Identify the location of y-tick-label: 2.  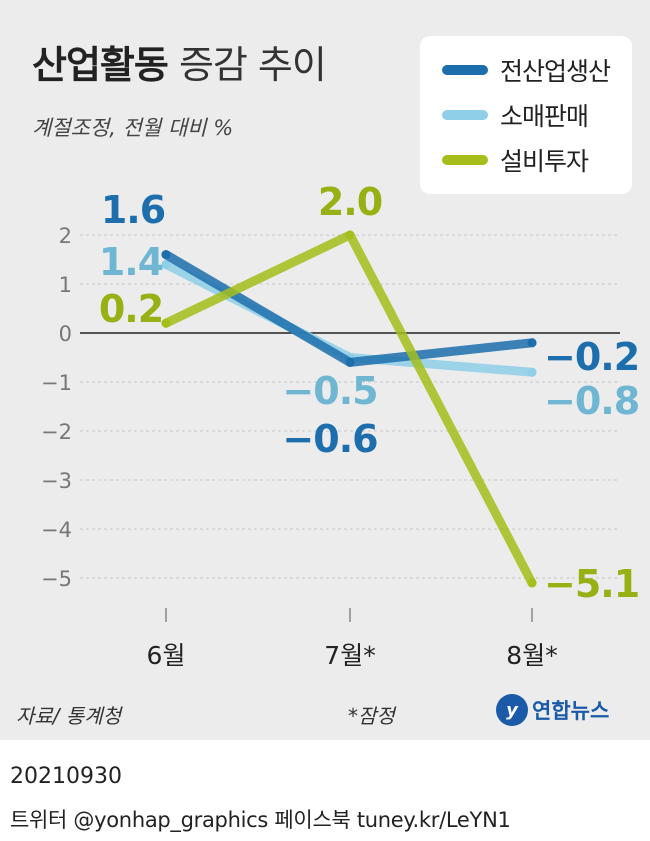
(65, 236).